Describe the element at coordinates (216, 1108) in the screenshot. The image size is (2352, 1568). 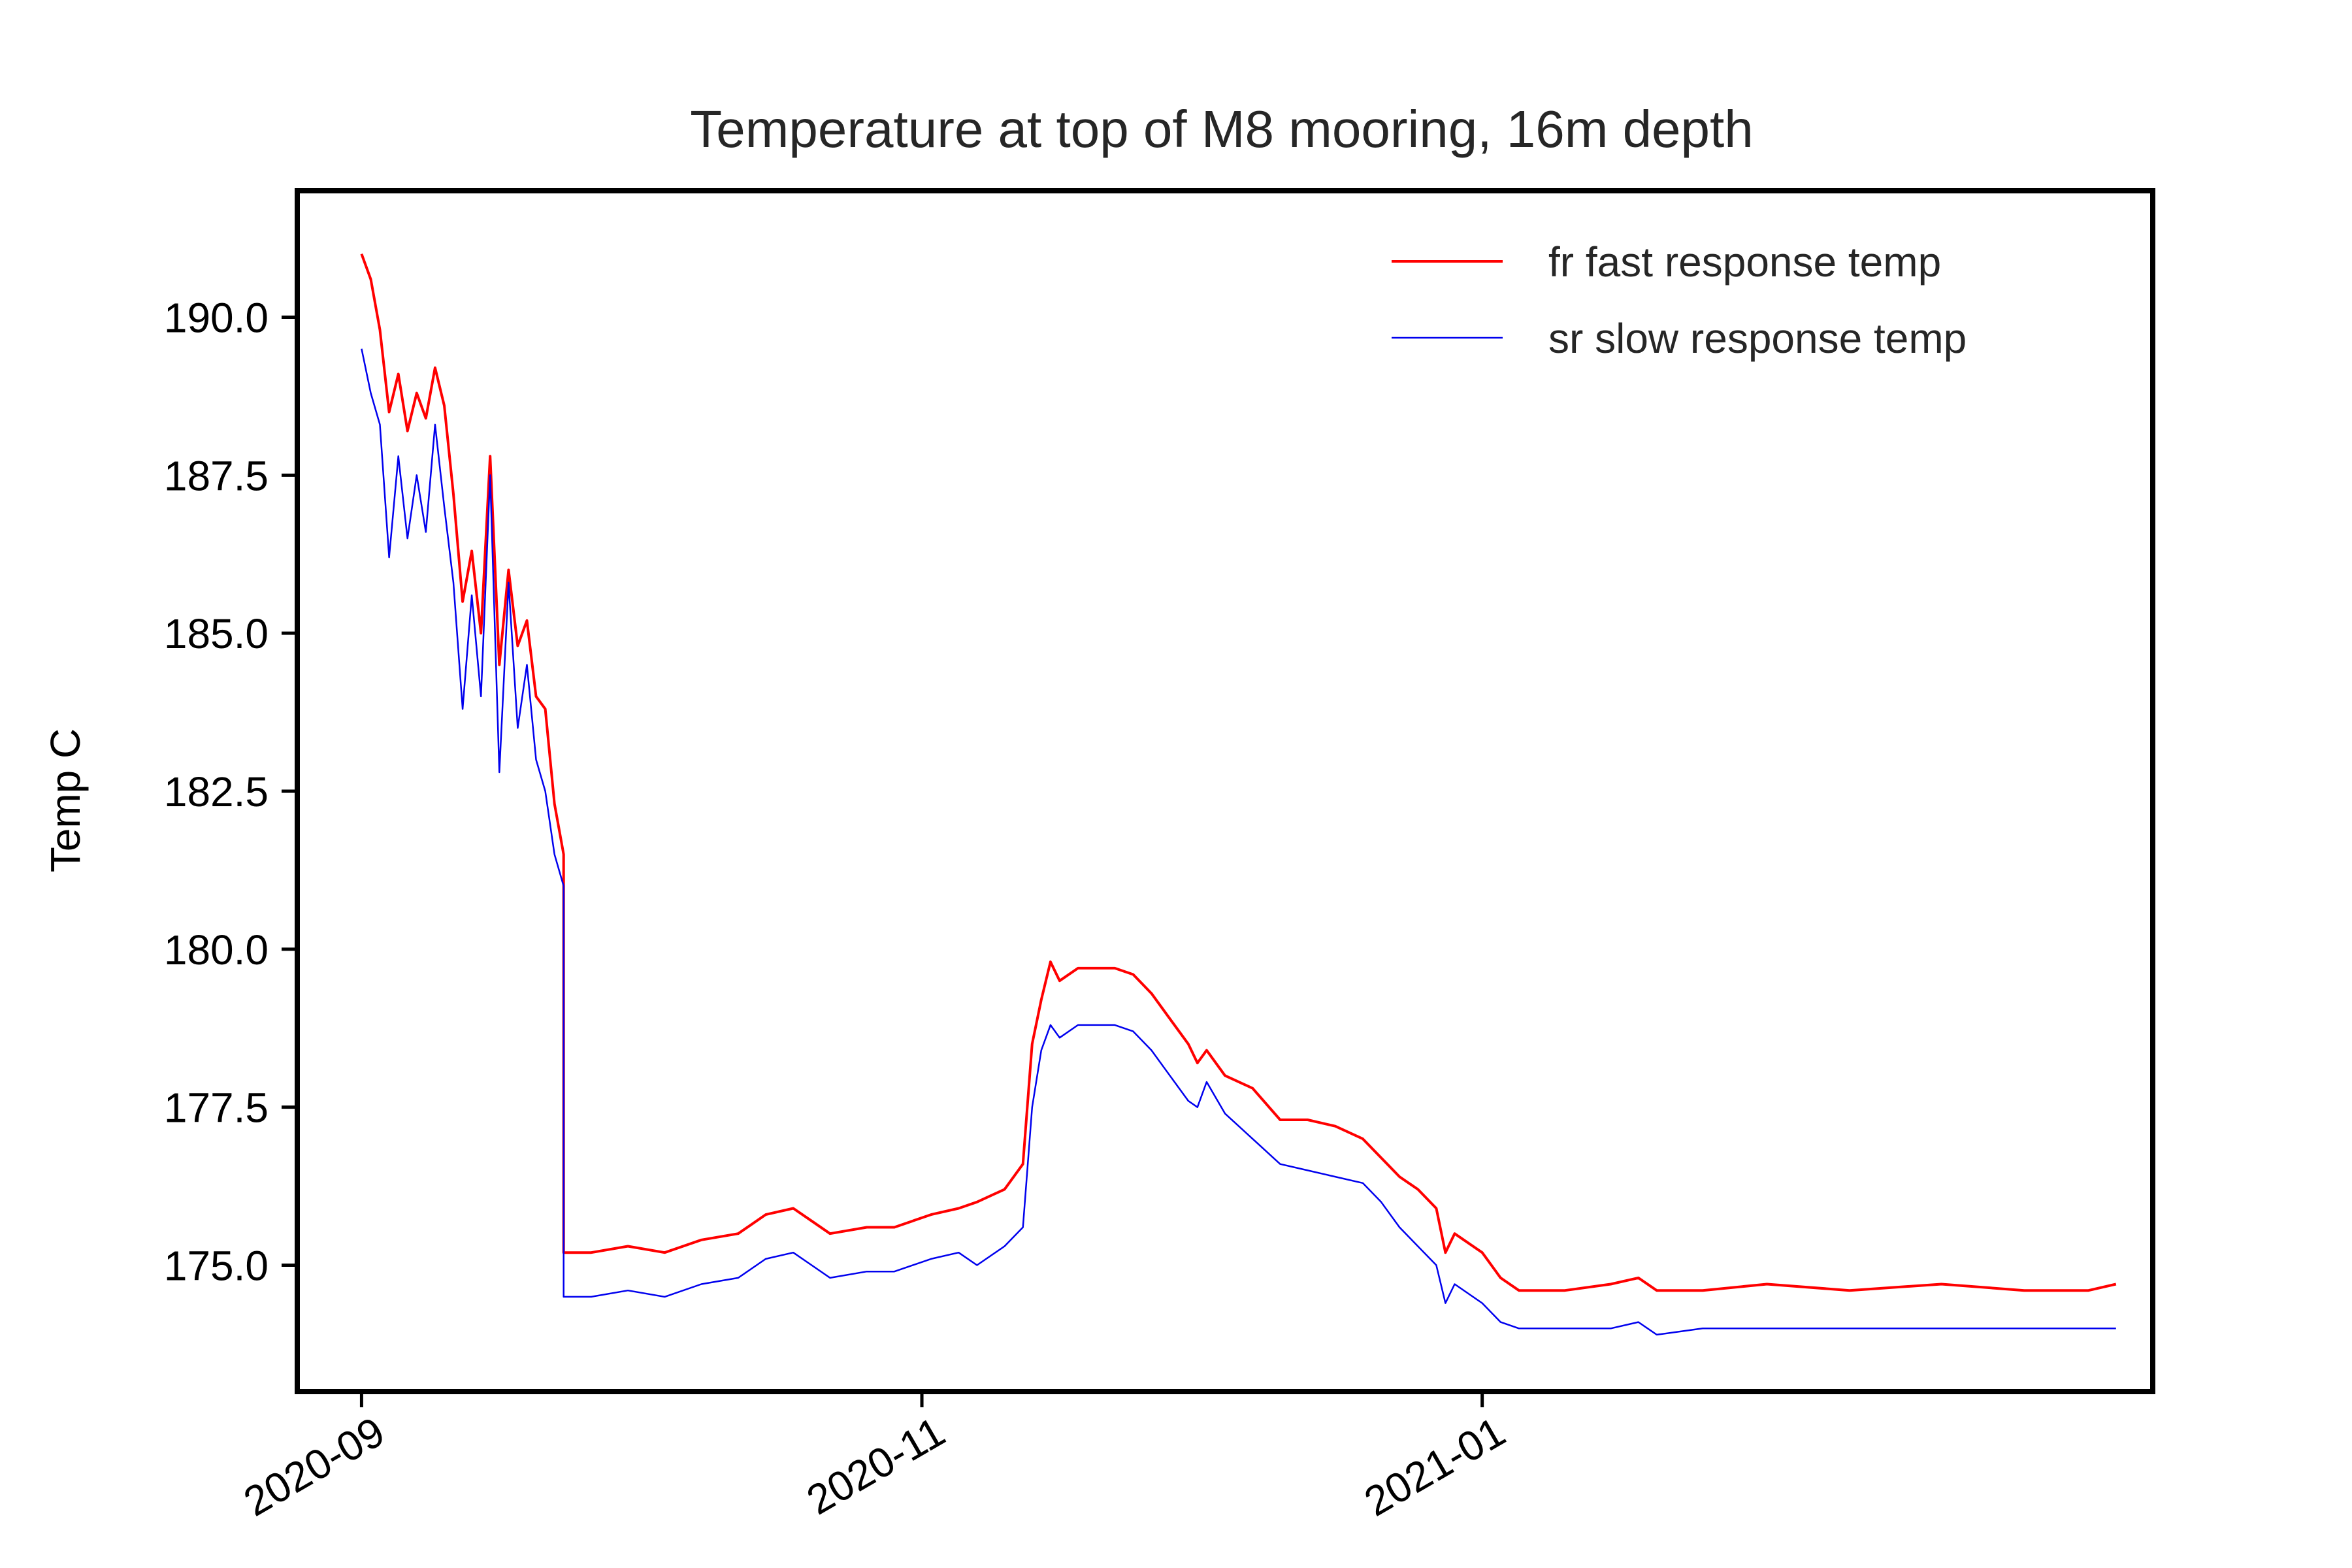
I see `y-tick-label: 177.5` at that location.